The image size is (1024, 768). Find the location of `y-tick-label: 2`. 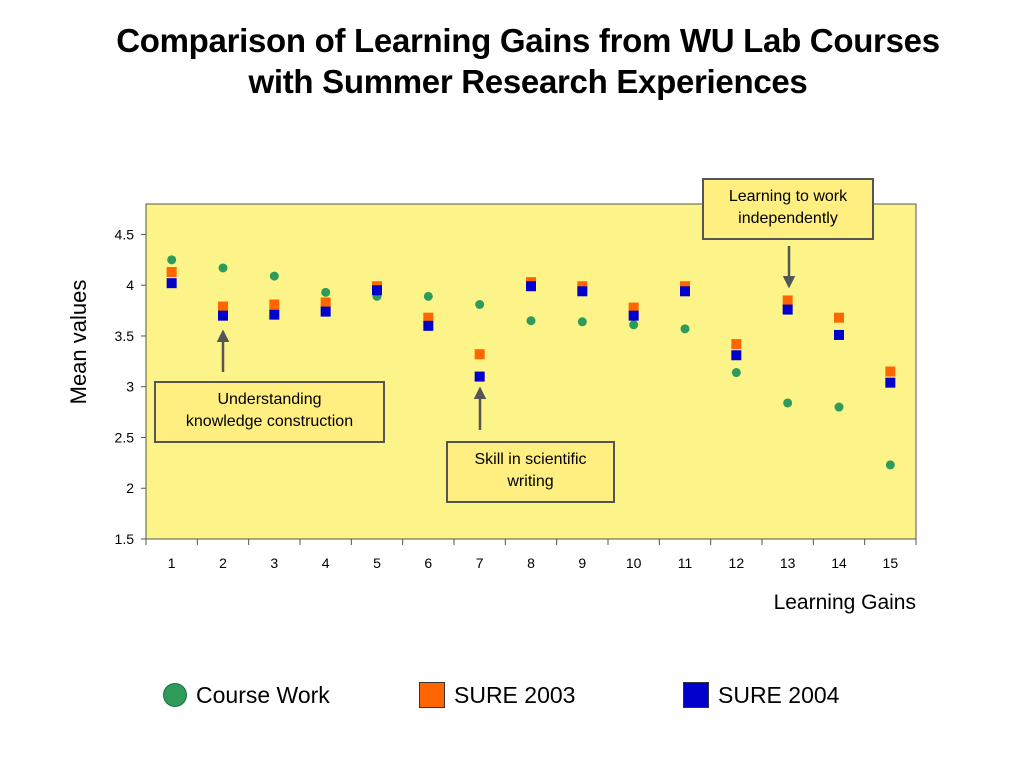

y-tick-label: 2 is located at coordinates (130, 488).